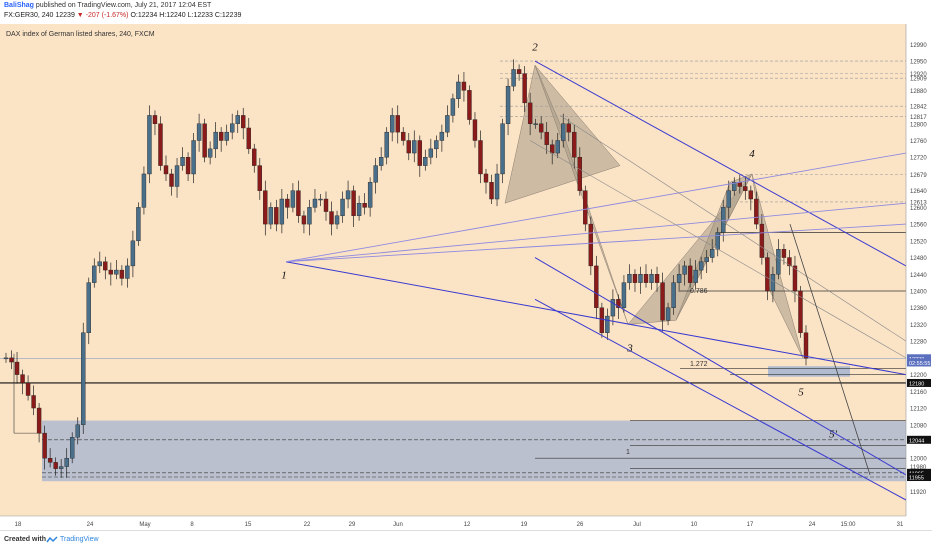  Describe the element at coordinates (918, 343) in the screenshot. I see `y-tick-label: 12280` at that location.